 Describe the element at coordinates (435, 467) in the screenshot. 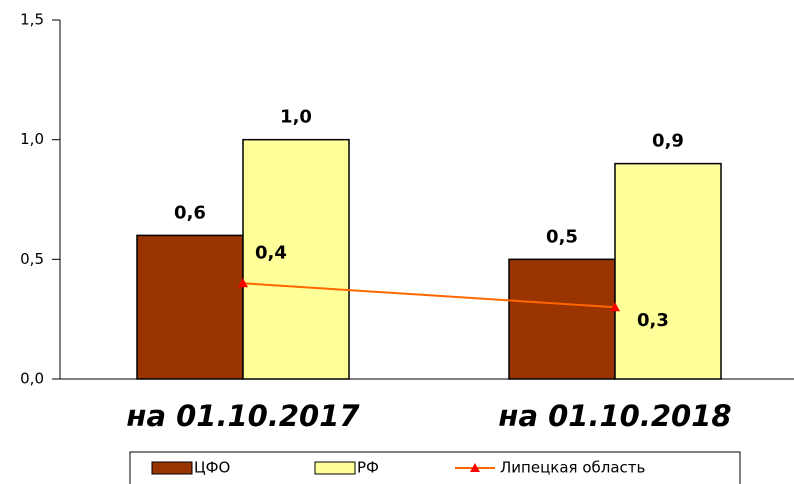

I see `legend-box` at that location.